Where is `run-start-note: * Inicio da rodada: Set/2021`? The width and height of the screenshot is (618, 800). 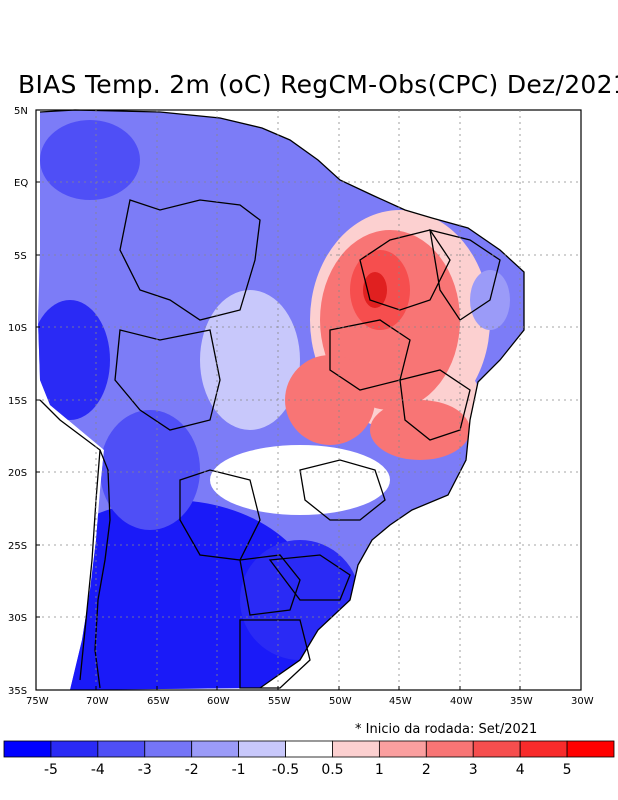
run-start-note: * Inicio da rodada: Set/2021 is located at coordinates (446, 729).